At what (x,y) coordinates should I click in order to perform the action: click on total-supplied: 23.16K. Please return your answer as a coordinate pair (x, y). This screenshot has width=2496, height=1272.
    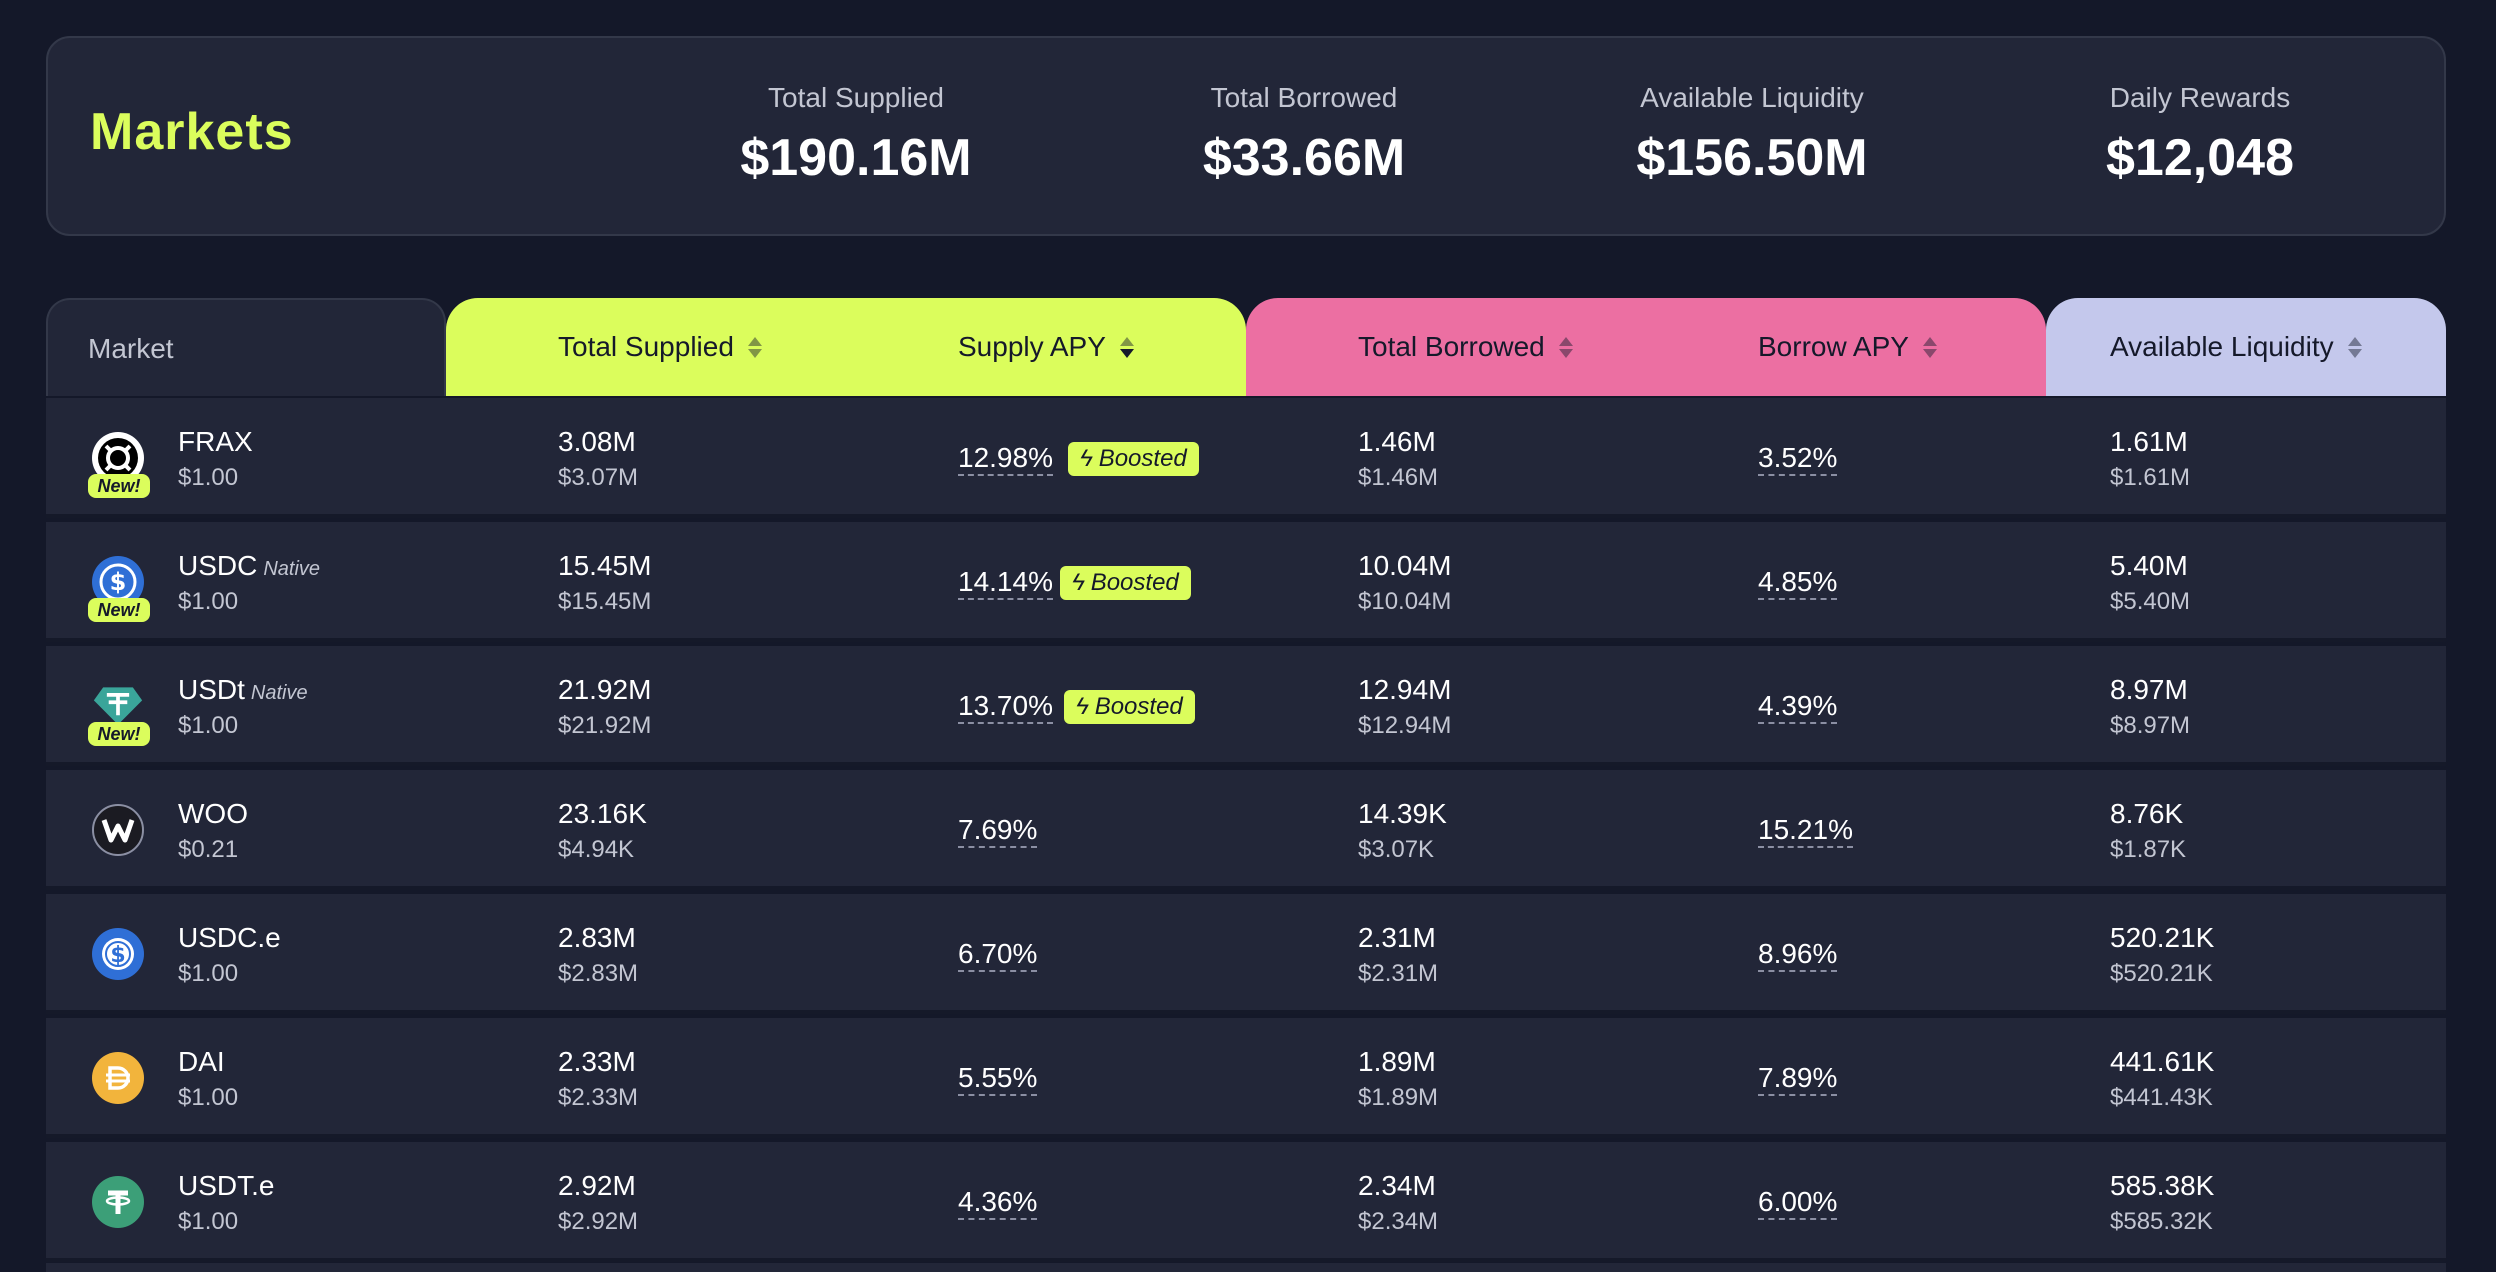
    Looking at the image, I should click on (602, 813).